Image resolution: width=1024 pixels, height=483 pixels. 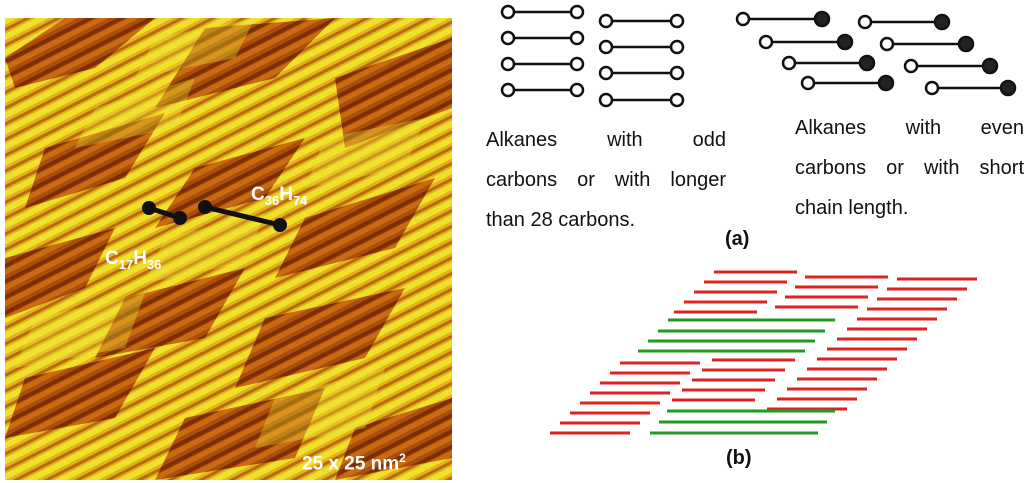 I want to click on lamellae-green-upper, so click(x=736, y=335).